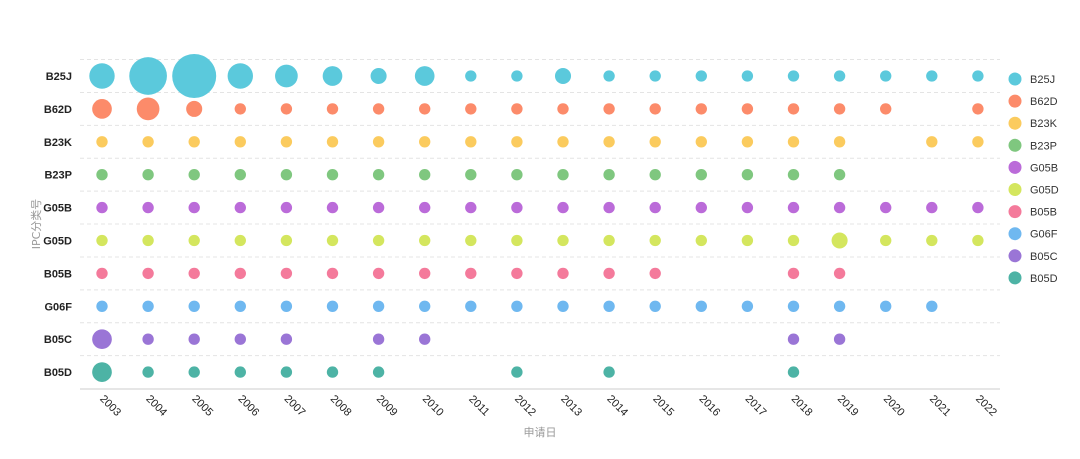 The width and height of the screenshot is (1080, 459). I want to click on bubble-b05b-2009, so click(378, 273).